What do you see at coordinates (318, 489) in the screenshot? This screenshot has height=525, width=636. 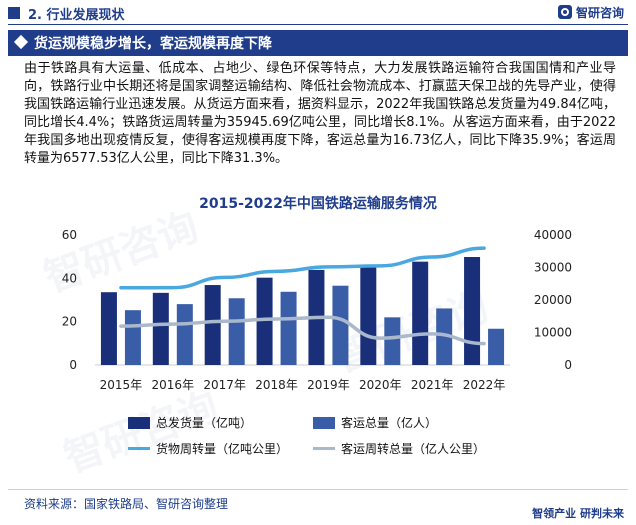 I see `footer-divider` at bounding box center [318, 489].